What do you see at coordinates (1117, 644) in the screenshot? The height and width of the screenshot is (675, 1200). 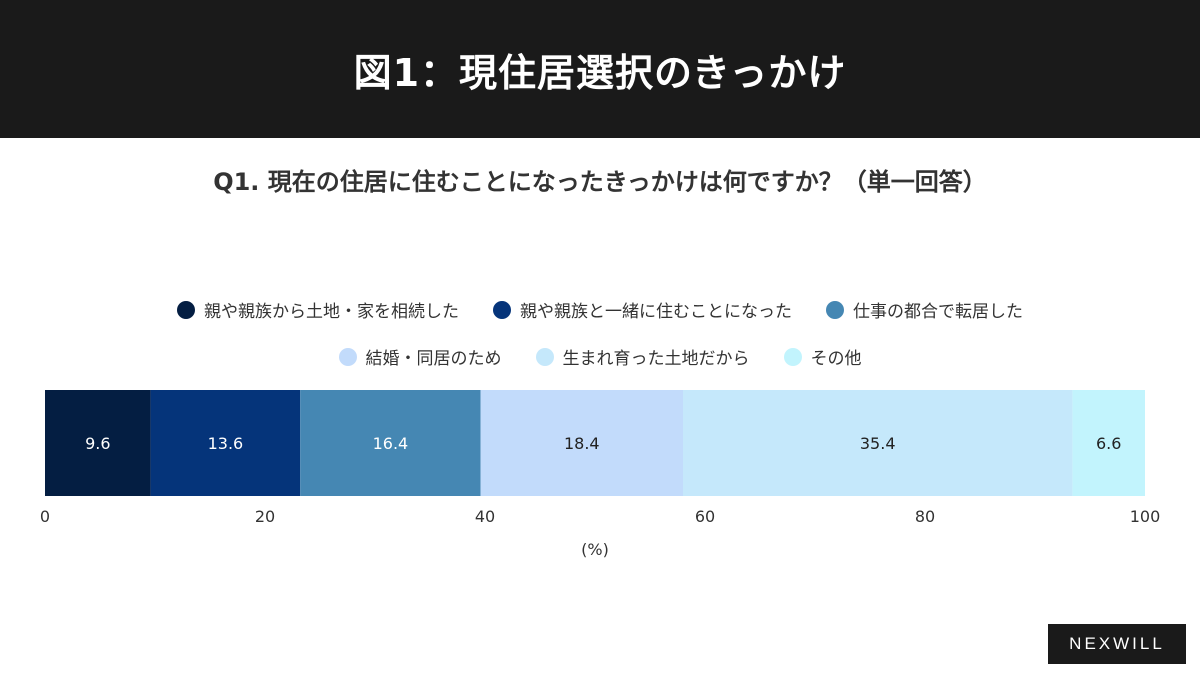 I see `brand-logo: NEXWILL` at bounding box center [1117, 644].